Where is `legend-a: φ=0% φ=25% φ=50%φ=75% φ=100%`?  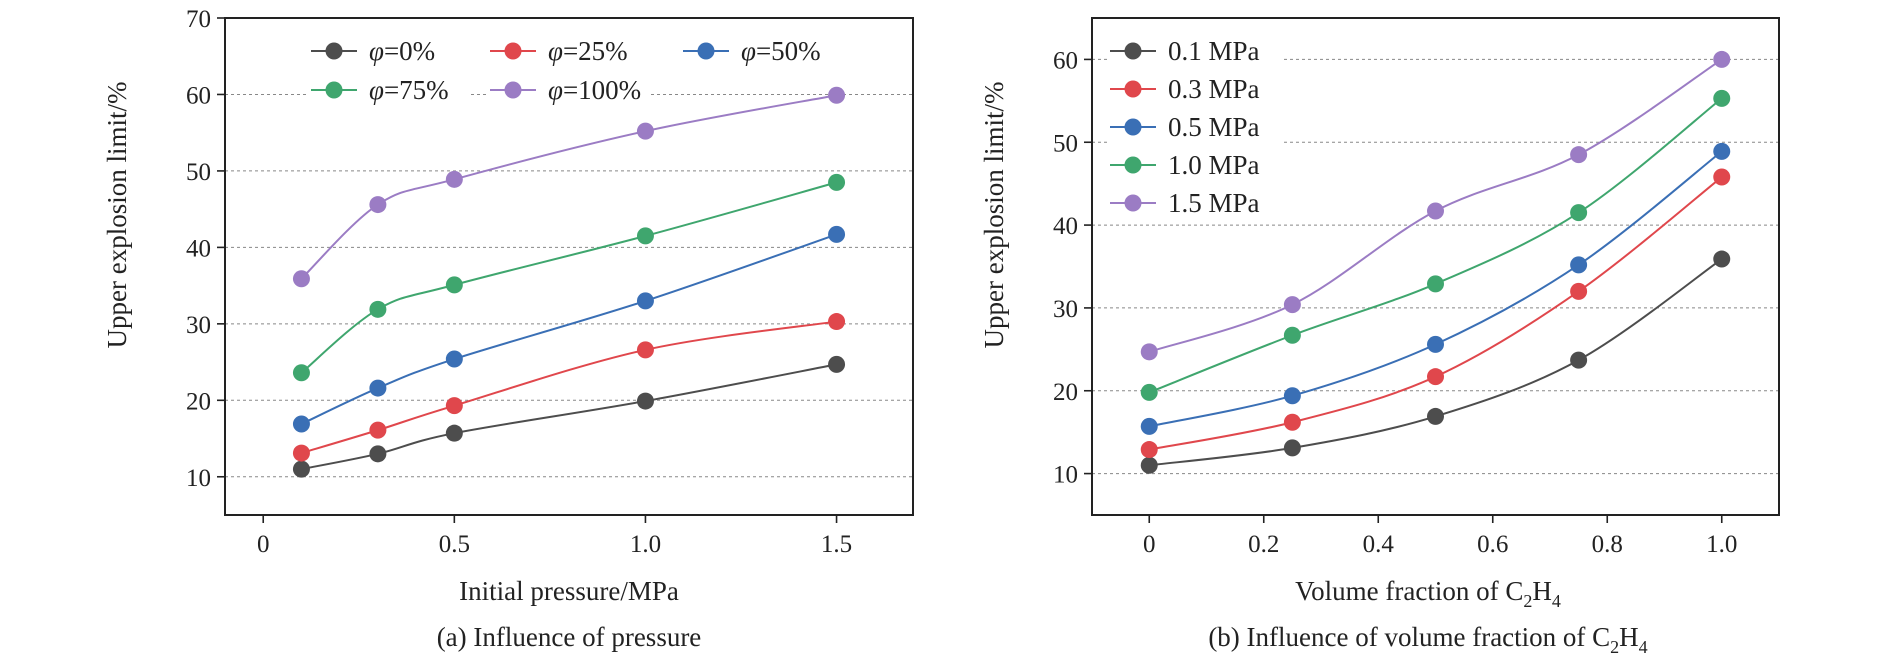 legend-a: φ=0% φ=25% φ=50%φ=75% φ=100% is located at coordinates (575, 70).